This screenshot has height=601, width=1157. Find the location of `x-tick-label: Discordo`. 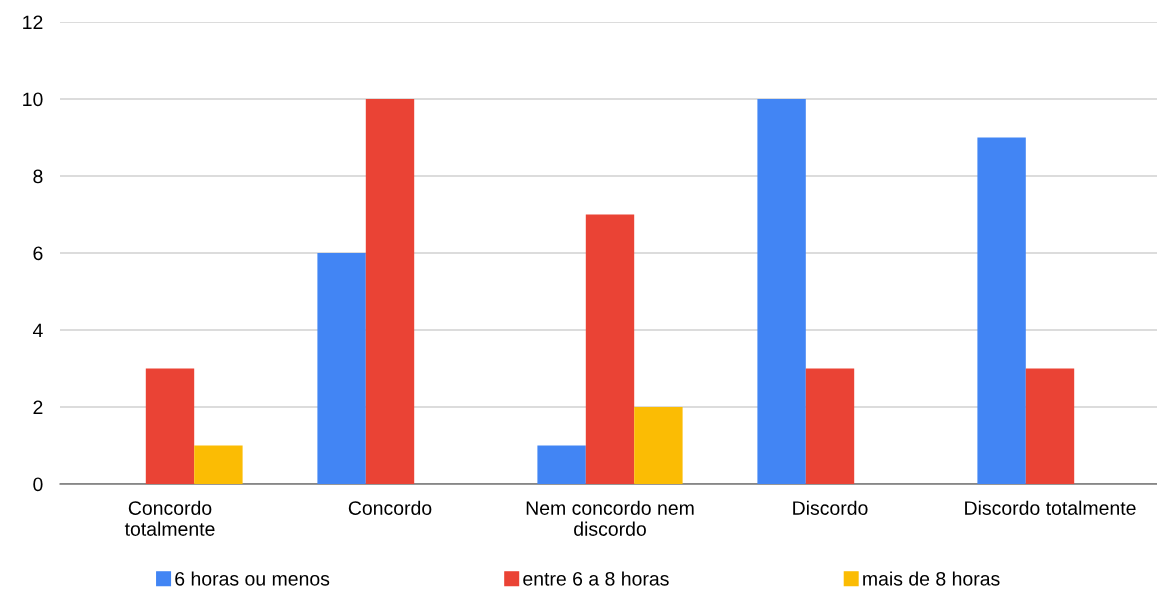

x-tick-label: Discordo is located at coordinates (830, 507).